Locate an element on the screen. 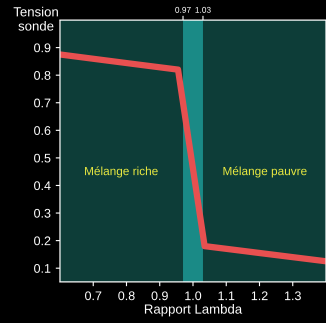 The image size is (326, 323). y-tick-label: 0.7 is located at coordinates (42, 103).